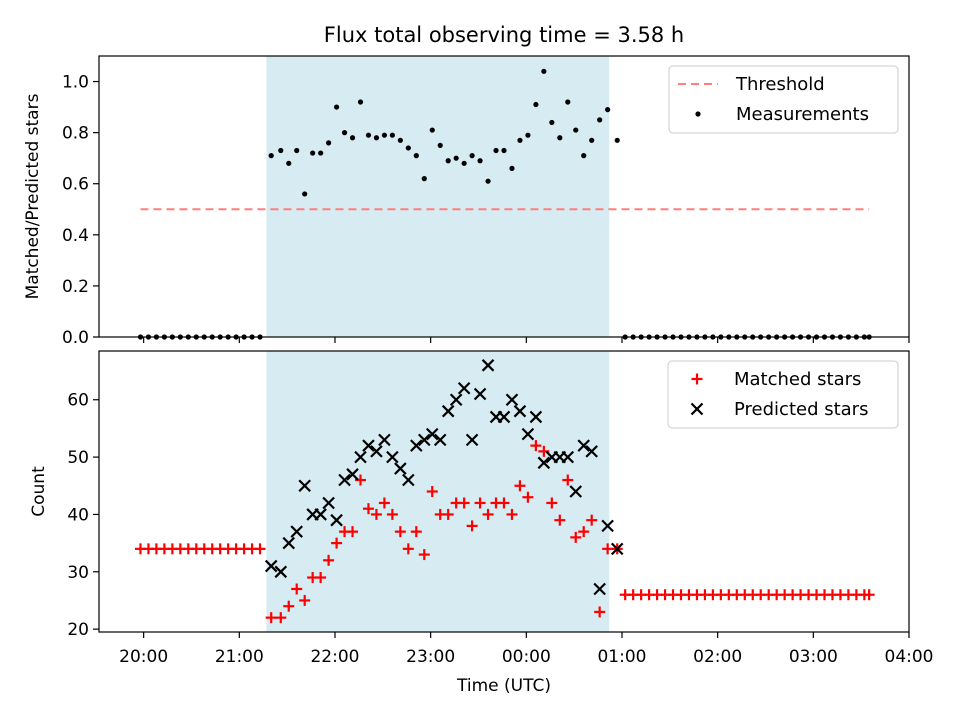 The width and height of the screenshot is (960, 720). I want to click on legend-predicted-swatch, so click(697, 409).